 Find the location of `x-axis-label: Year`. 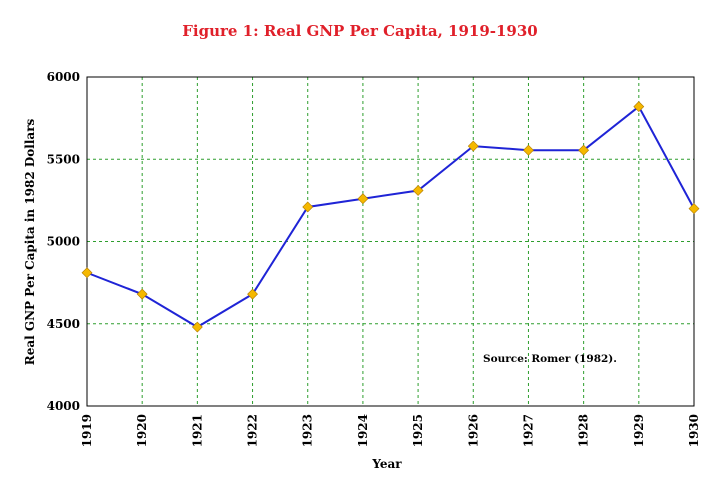

x-axis-label: Year is located at coordinates (386, 464).